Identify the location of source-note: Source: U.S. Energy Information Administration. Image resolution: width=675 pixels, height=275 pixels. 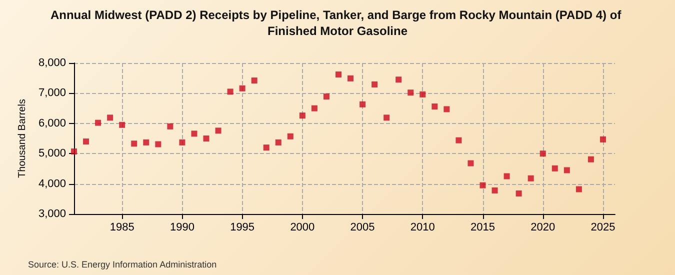
(122, 265).